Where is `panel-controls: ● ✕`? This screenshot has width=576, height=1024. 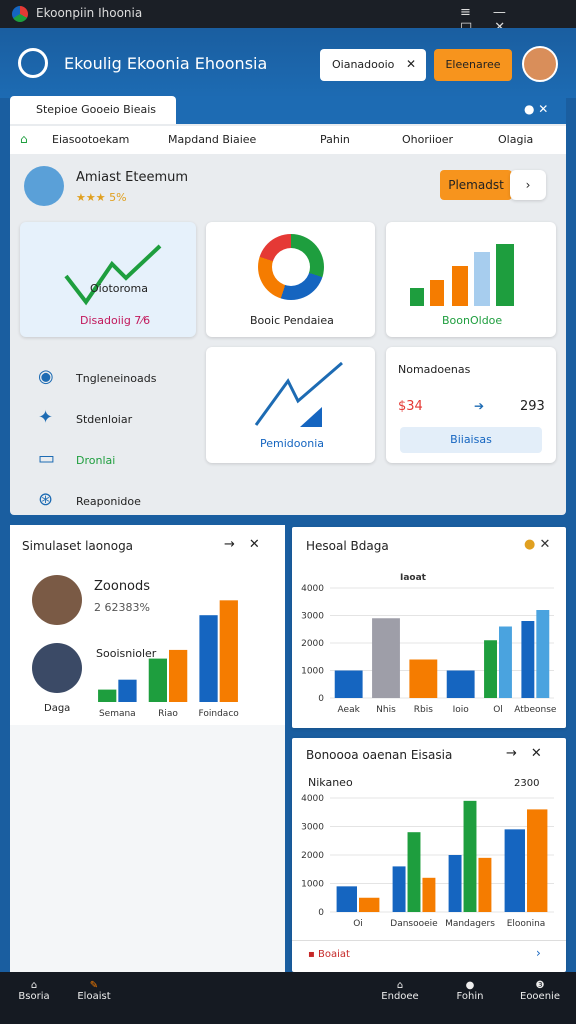
panel-controls: ● ✕ is located at coordinates (537, 544).